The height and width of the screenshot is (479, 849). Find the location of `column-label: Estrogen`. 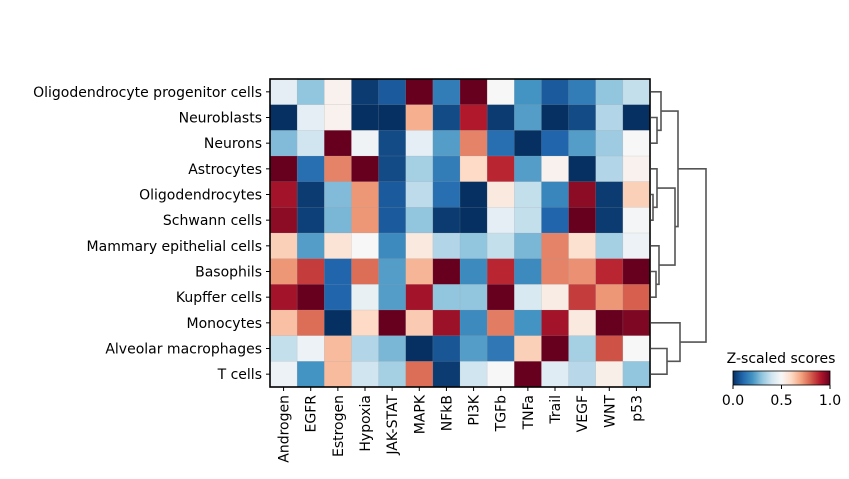

column-label: Estrogen is located at coordinates (339, 426).